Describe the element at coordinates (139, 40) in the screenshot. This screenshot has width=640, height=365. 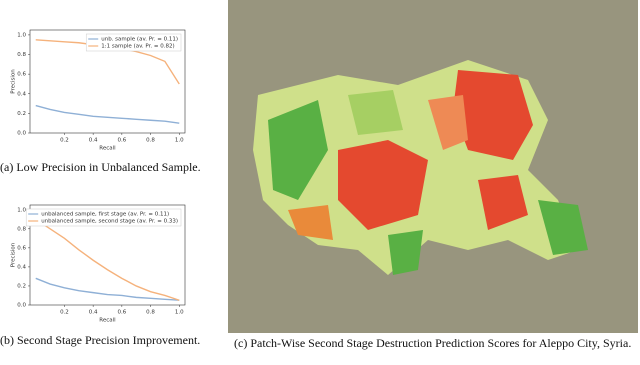
I see `legend-label: unb. sample (av. Pr. = 0.11)` at that location.